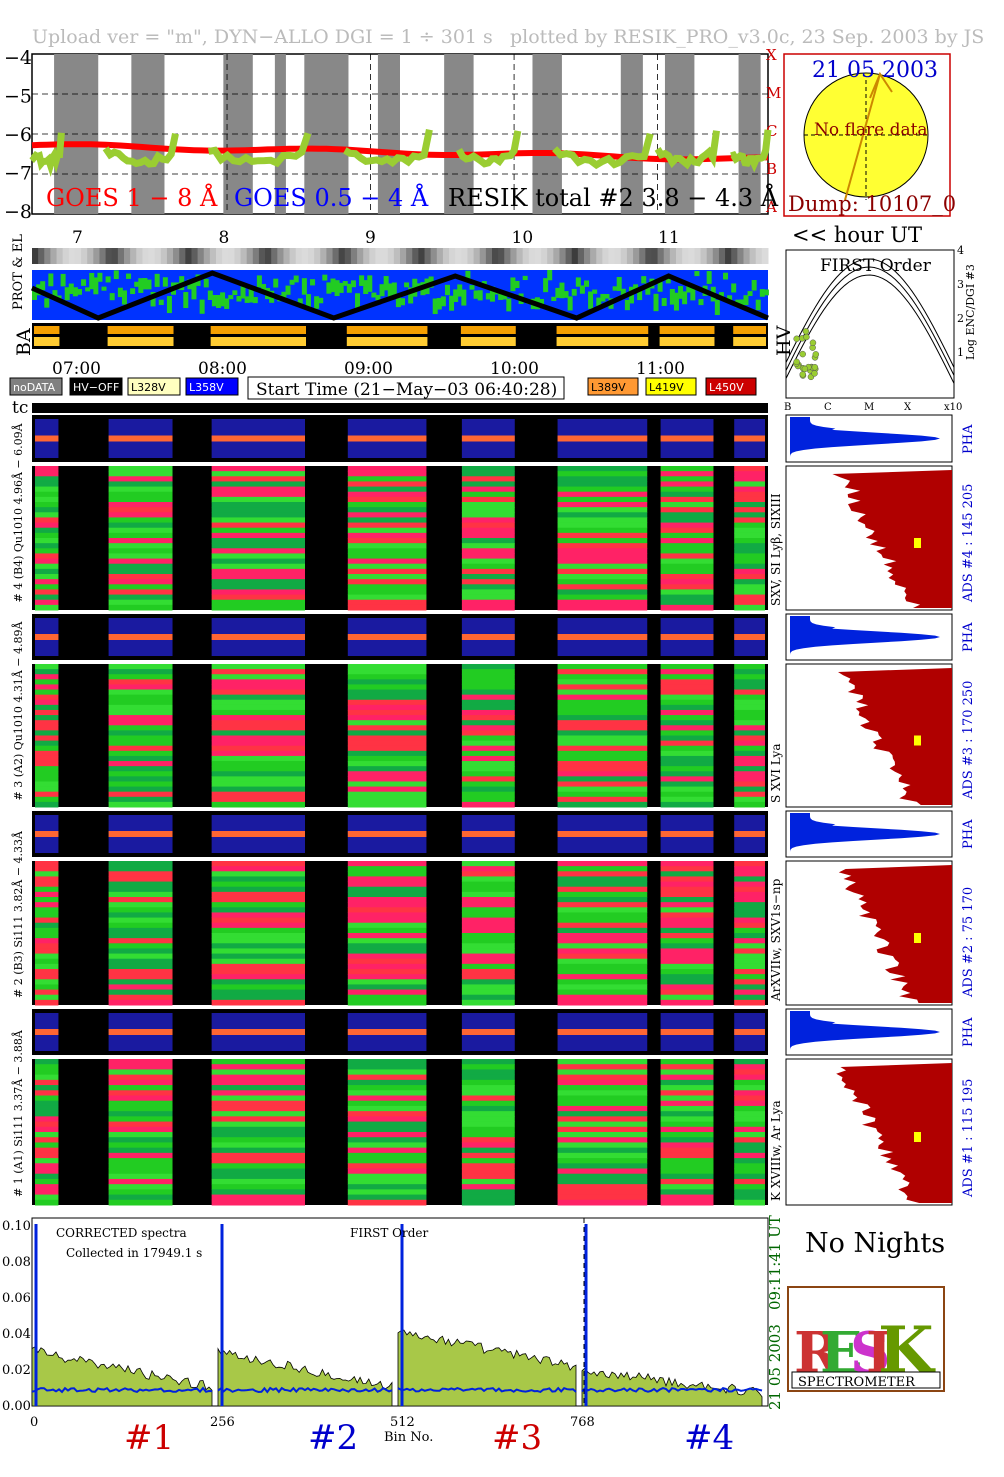  What do you see at coordinates (917, 938) in the screenshot?
I see `ads-marker` at bounding box center [917, 938].